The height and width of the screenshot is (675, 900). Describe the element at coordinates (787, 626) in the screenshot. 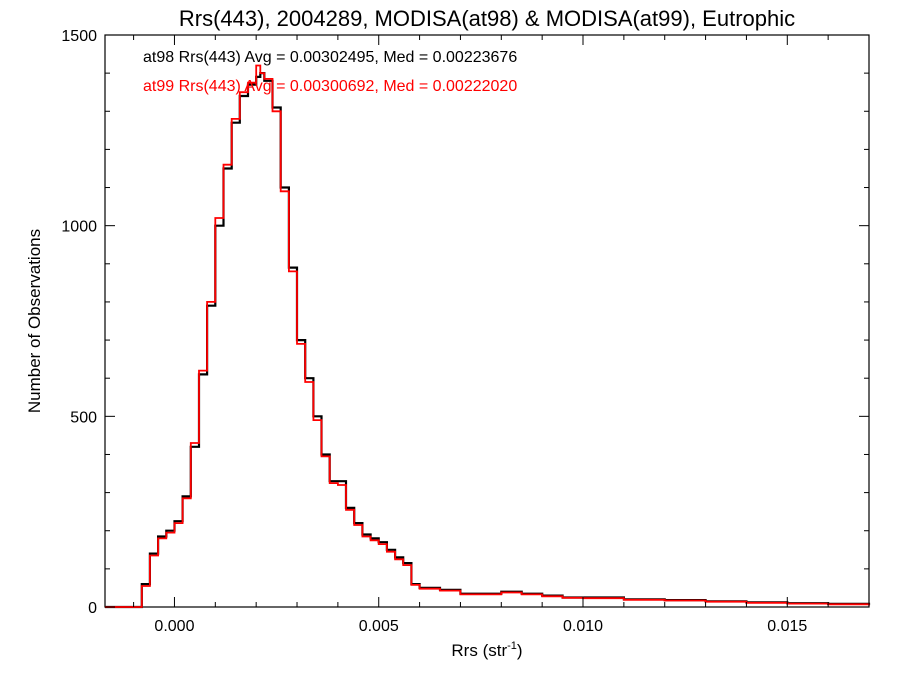

I see `x-tick-label: 0.015` at that location.